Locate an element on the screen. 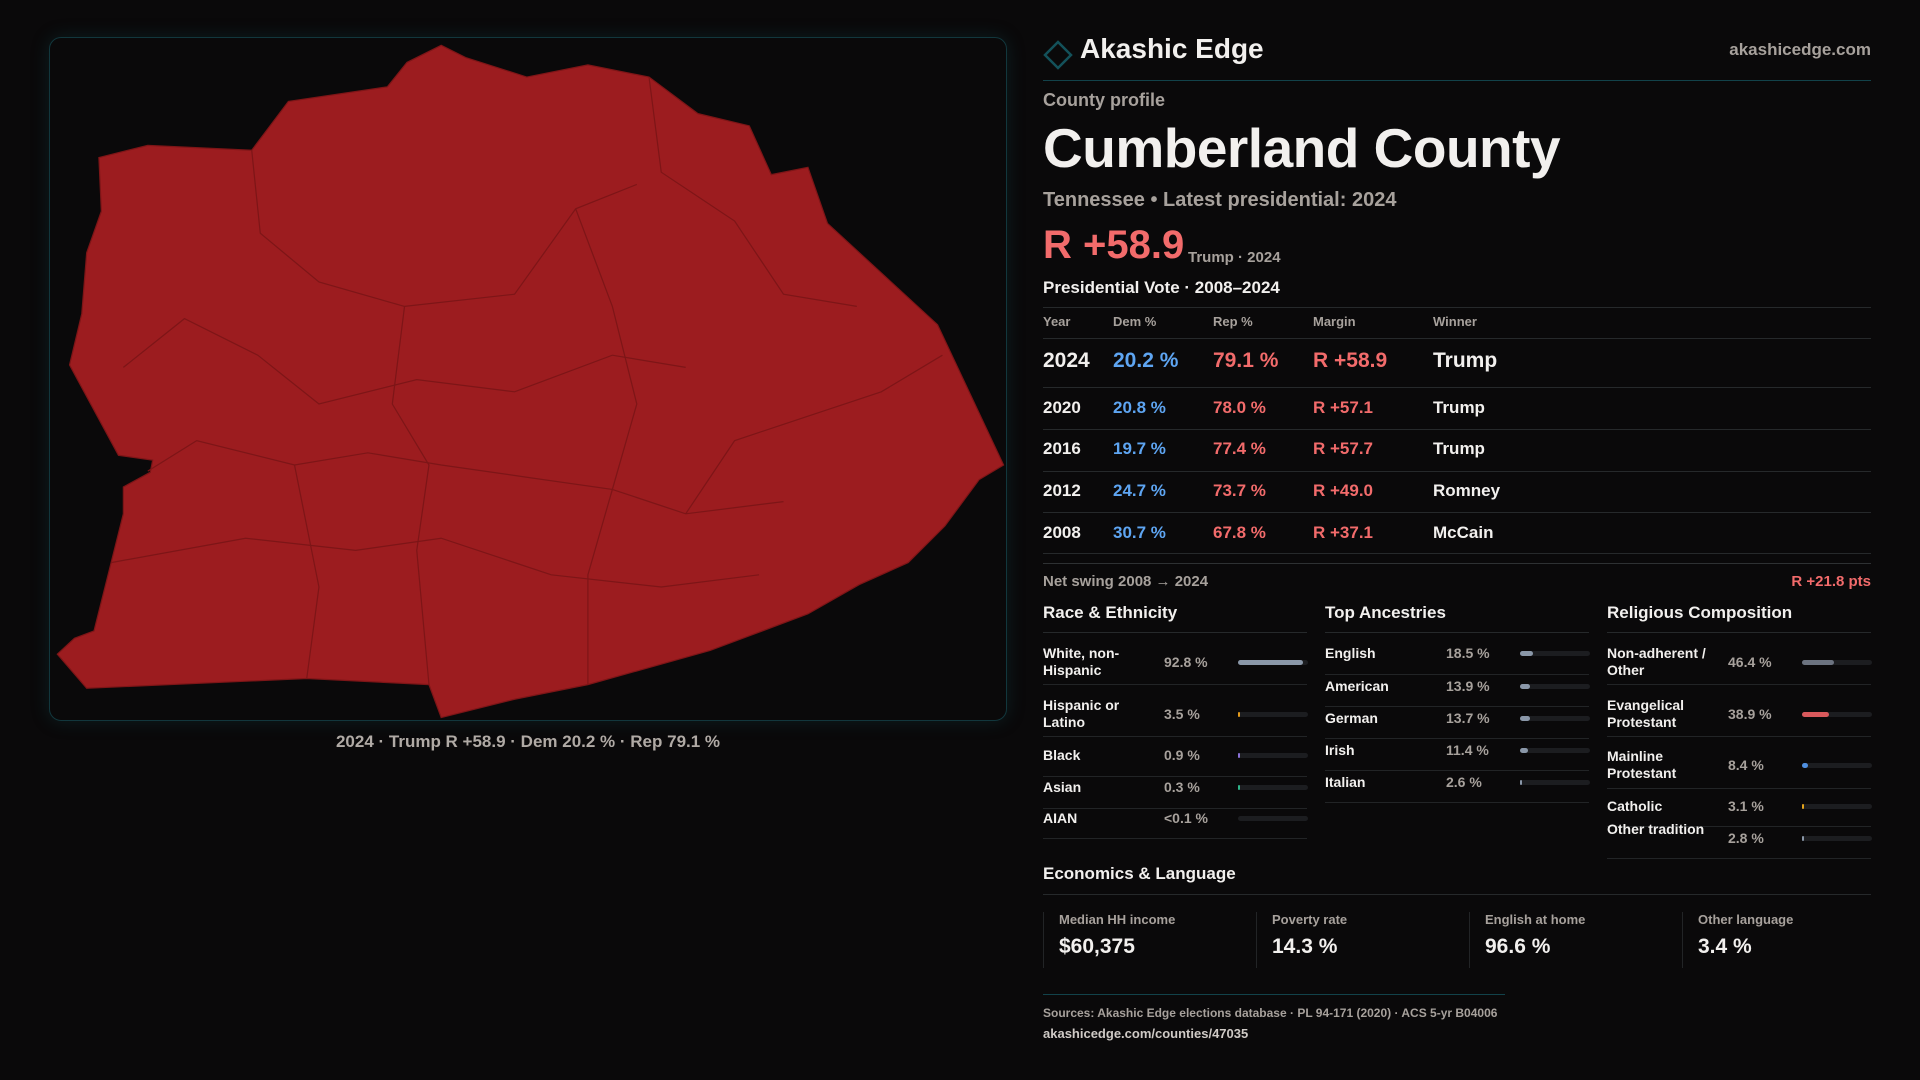 The image size is (1920, 1080). stat-card-poverty: Poverty rate 14.3 % is located at coordinates (1362, 940).